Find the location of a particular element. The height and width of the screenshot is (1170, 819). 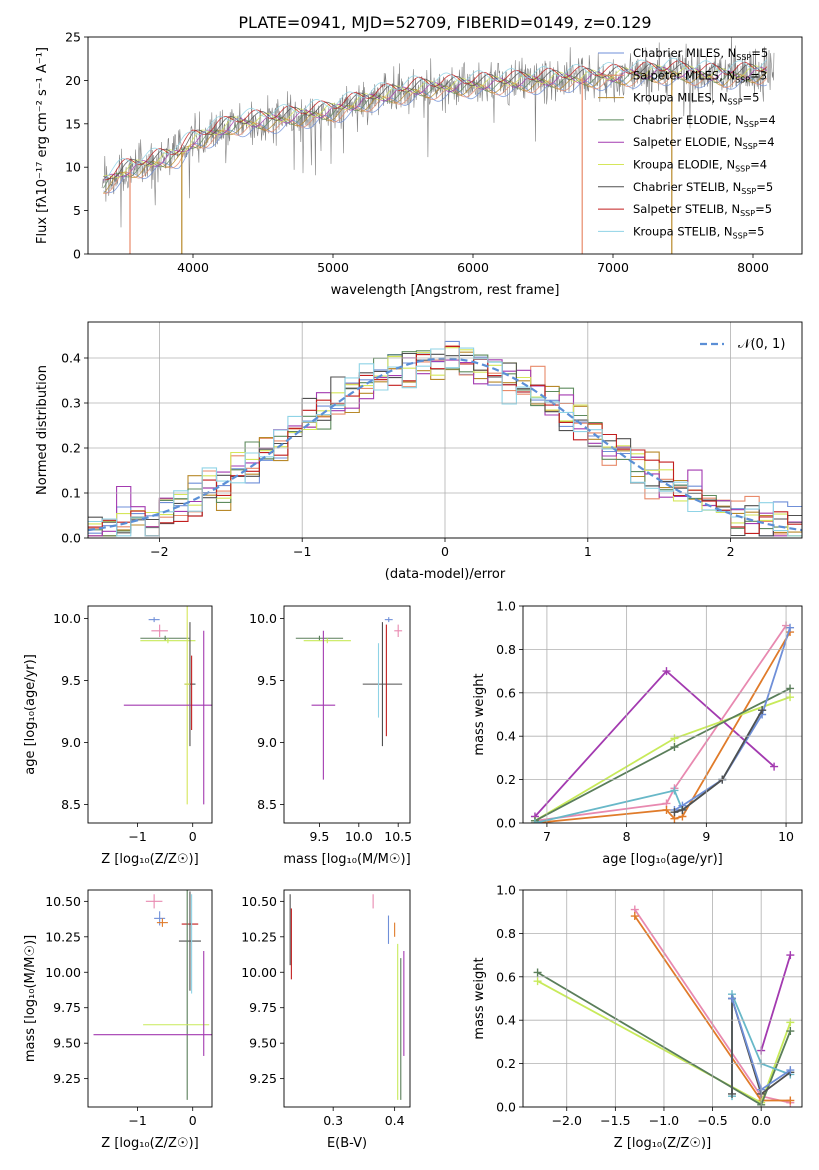

weight-vs-age-xtick-label-2: 9 is located at coordinates (706, 836).